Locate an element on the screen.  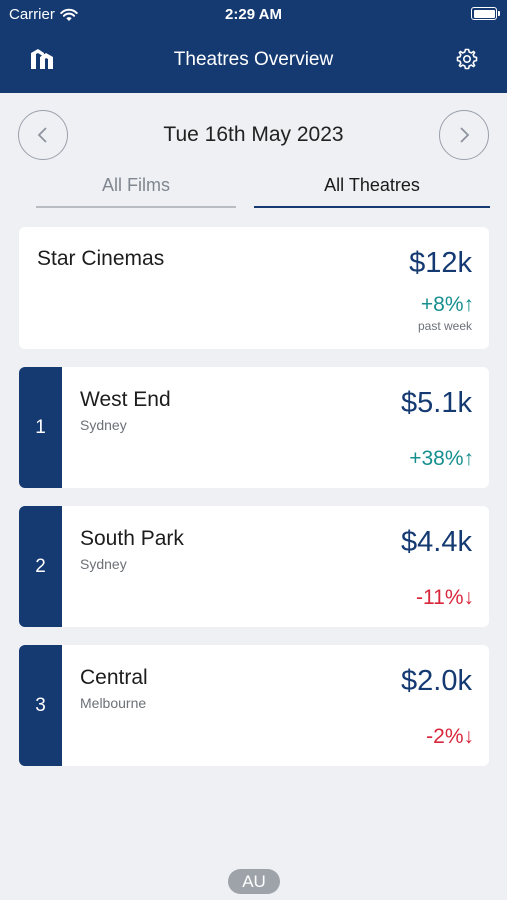
period-label: past week is located at coordinates (444, 326).